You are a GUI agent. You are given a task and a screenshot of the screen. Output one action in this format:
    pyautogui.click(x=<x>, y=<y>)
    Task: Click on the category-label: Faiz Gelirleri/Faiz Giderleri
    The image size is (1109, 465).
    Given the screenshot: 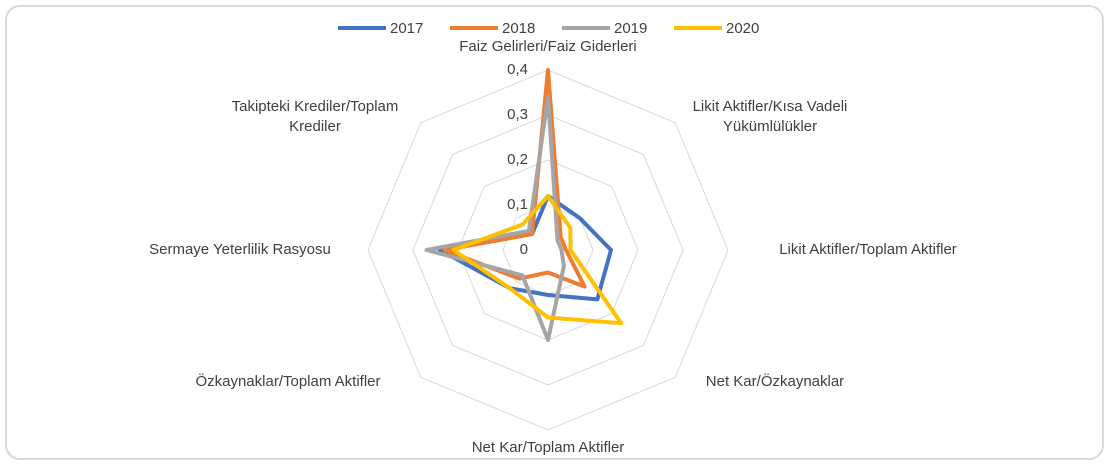 What is the action you would take?
    pyautogui.click(x=548, y=46)
    